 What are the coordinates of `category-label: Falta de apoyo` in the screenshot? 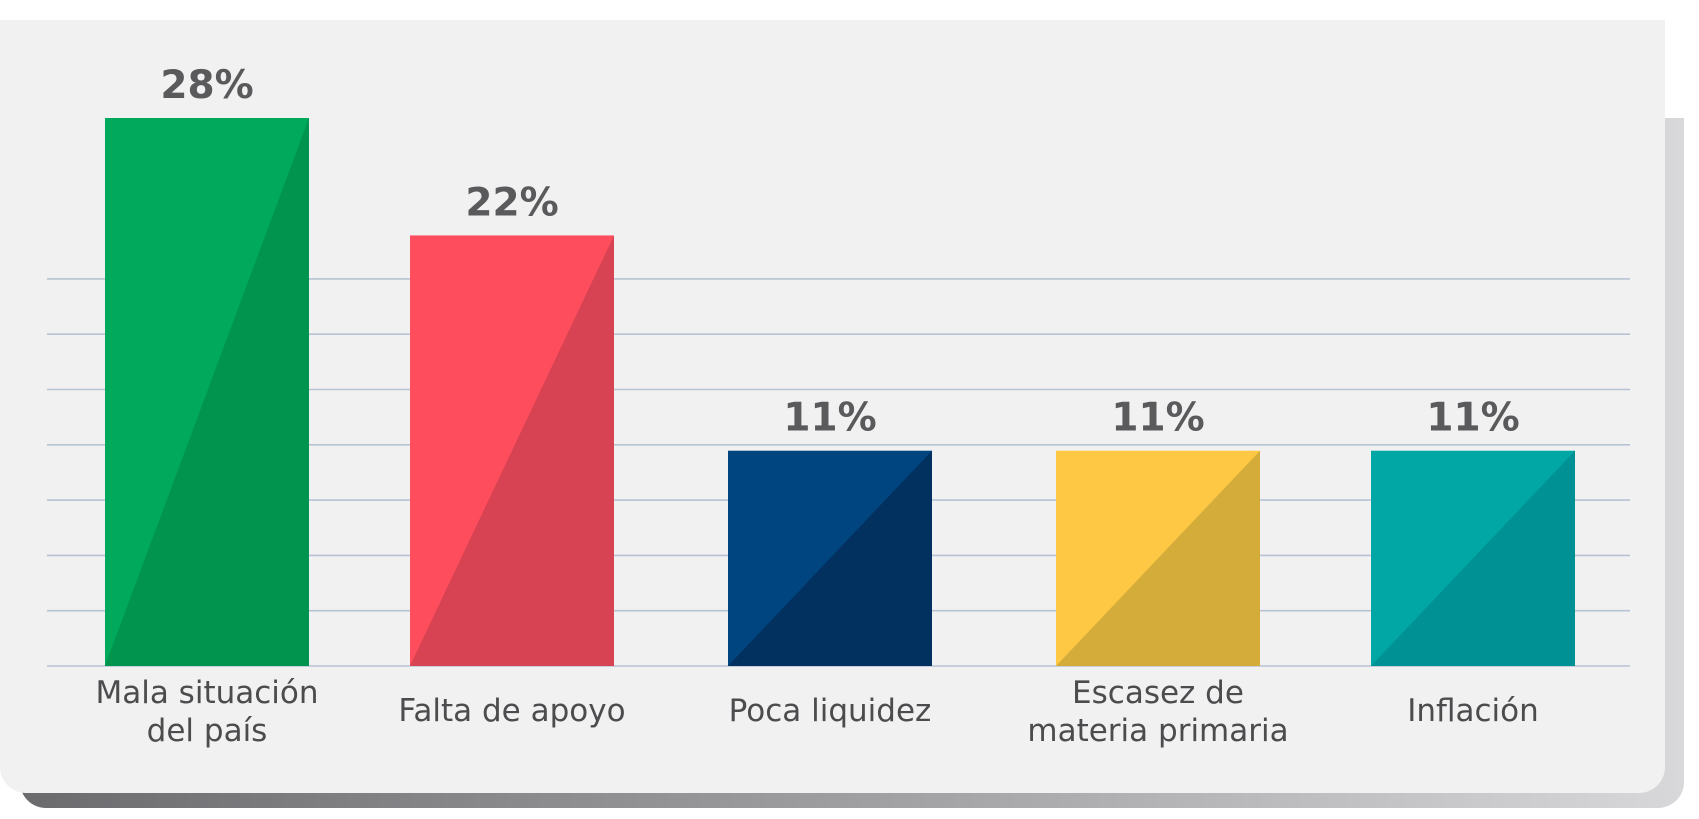 It's located at (511, 711).